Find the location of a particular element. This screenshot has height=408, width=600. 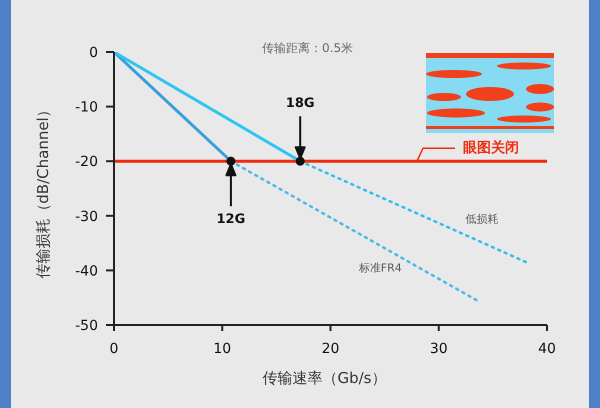

y-tick-label: -40 is located at coordinates (86, 271).